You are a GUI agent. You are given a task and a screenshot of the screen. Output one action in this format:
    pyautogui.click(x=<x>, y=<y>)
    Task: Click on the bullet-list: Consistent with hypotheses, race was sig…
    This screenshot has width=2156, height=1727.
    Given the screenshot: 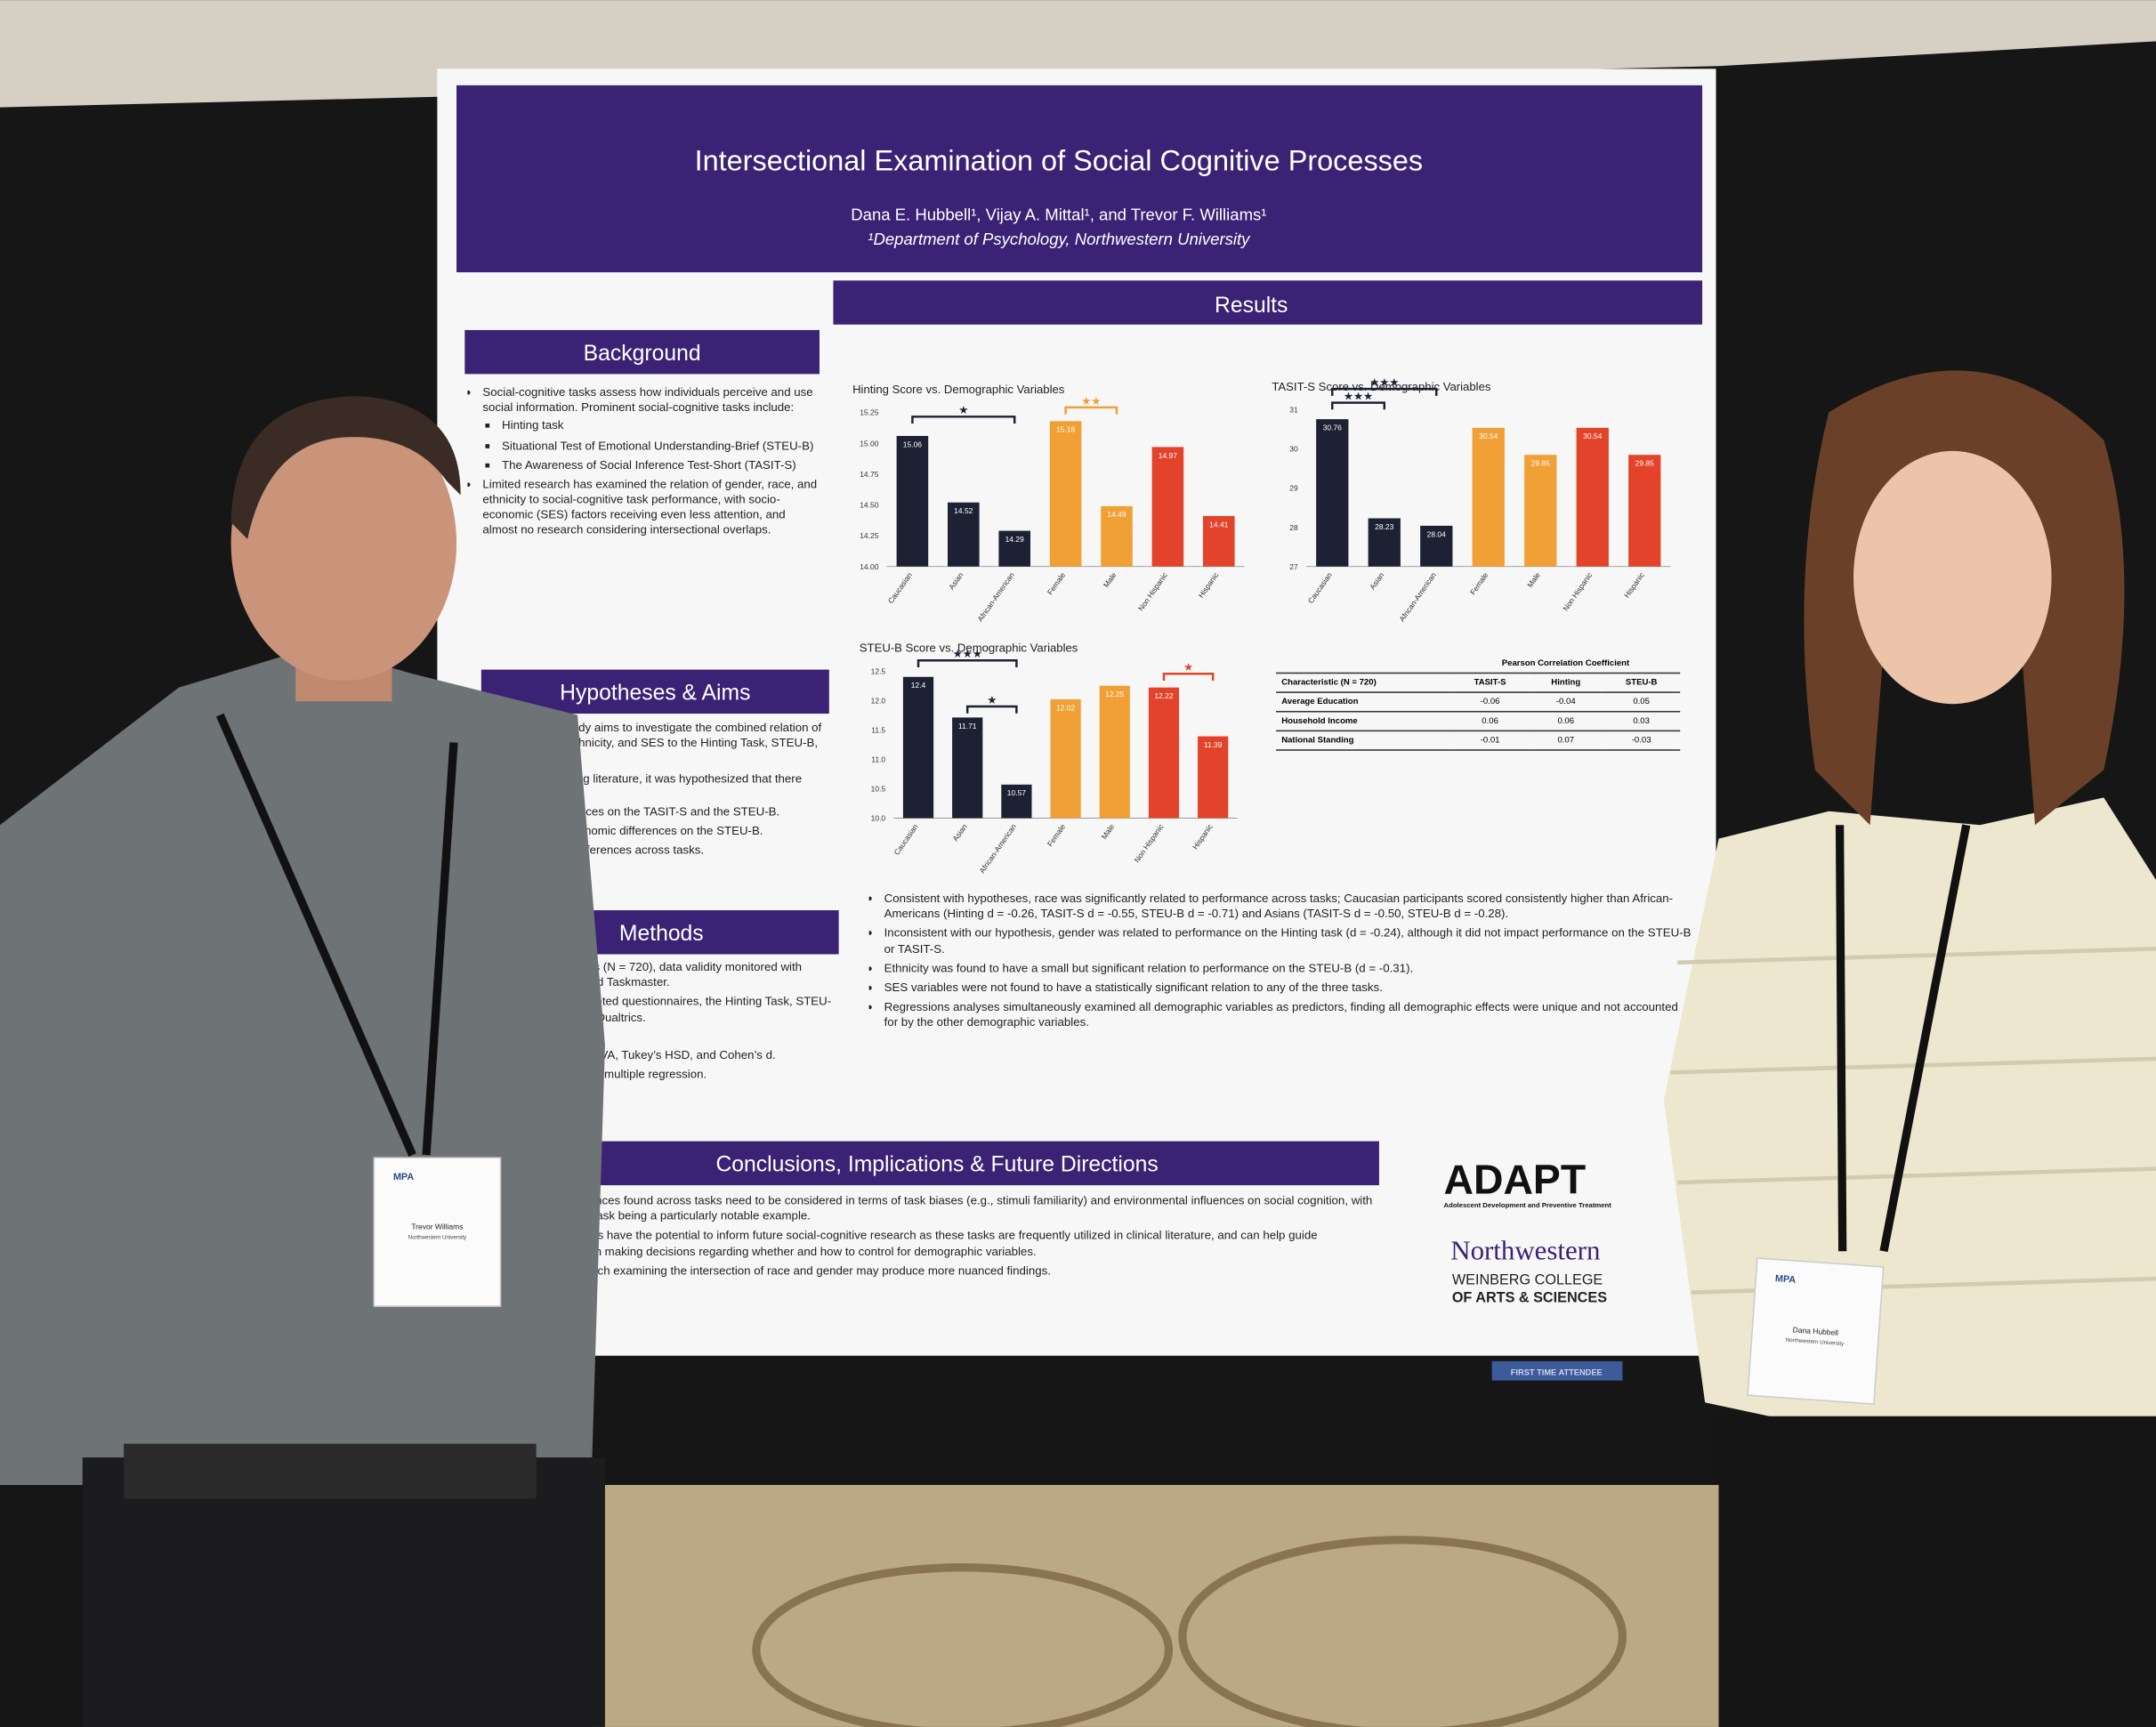 What is the action you would take?
    pyautogui.click(x=1281, y=961)
    